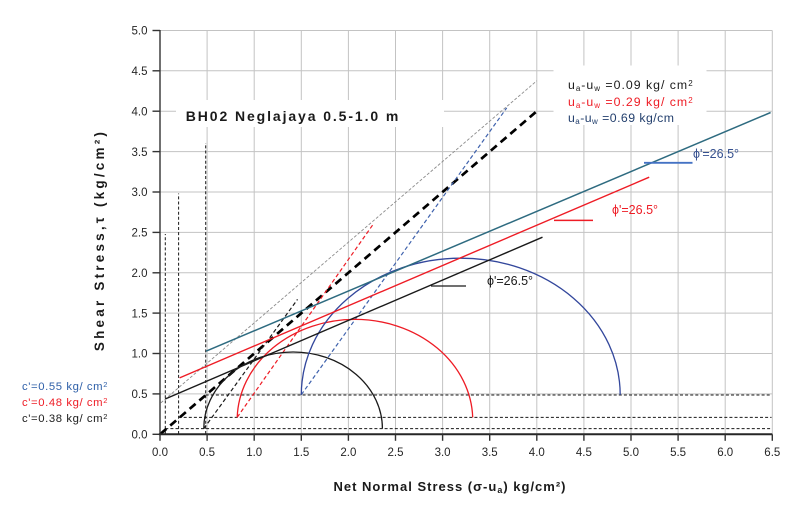 Image resolution: width=801 pixels, height=513 pixels. What do you see at coordinates (725, 453) in the screenshot?
I see `svg-text: 6.0` at bounding box center [725, 453].